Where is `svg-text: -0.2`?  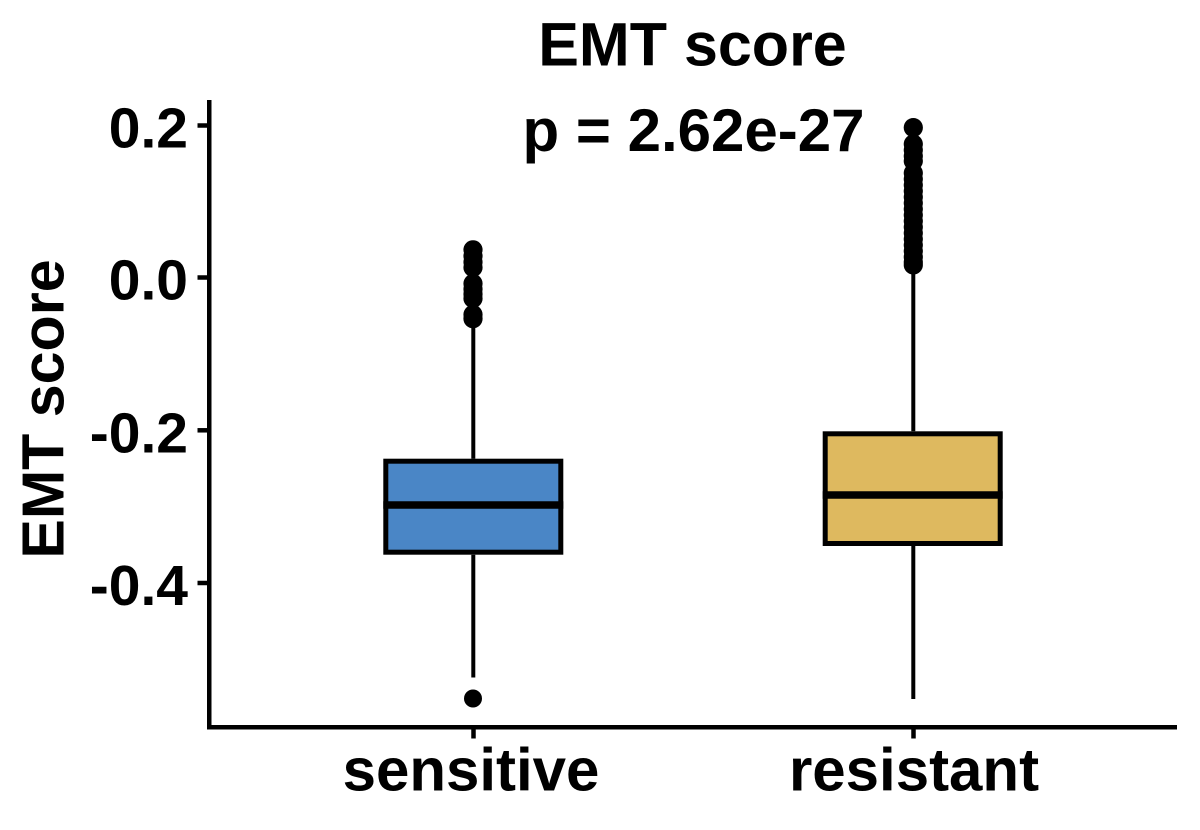
svg-text: -0.2 is located at coordinates (139, 434).